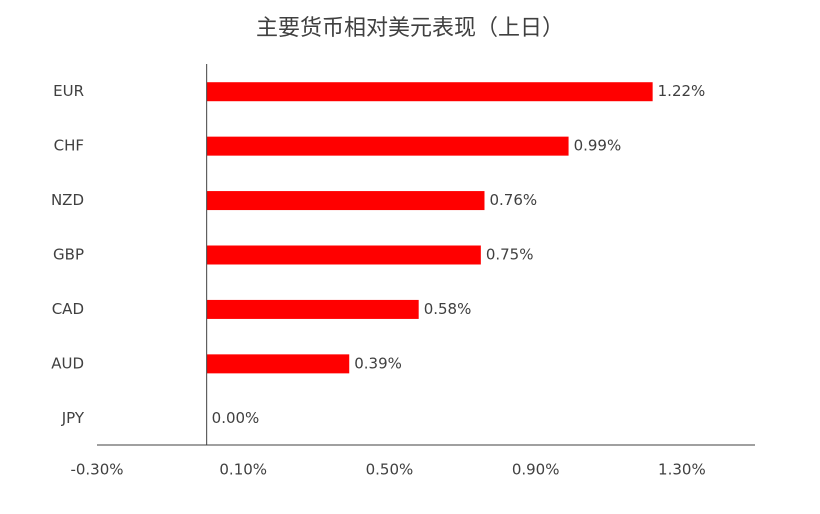 The image size is (820, 514). Describe the element at coordinates (513, 200) in the screenshot. I see `data-label: 0.76%` at that location.